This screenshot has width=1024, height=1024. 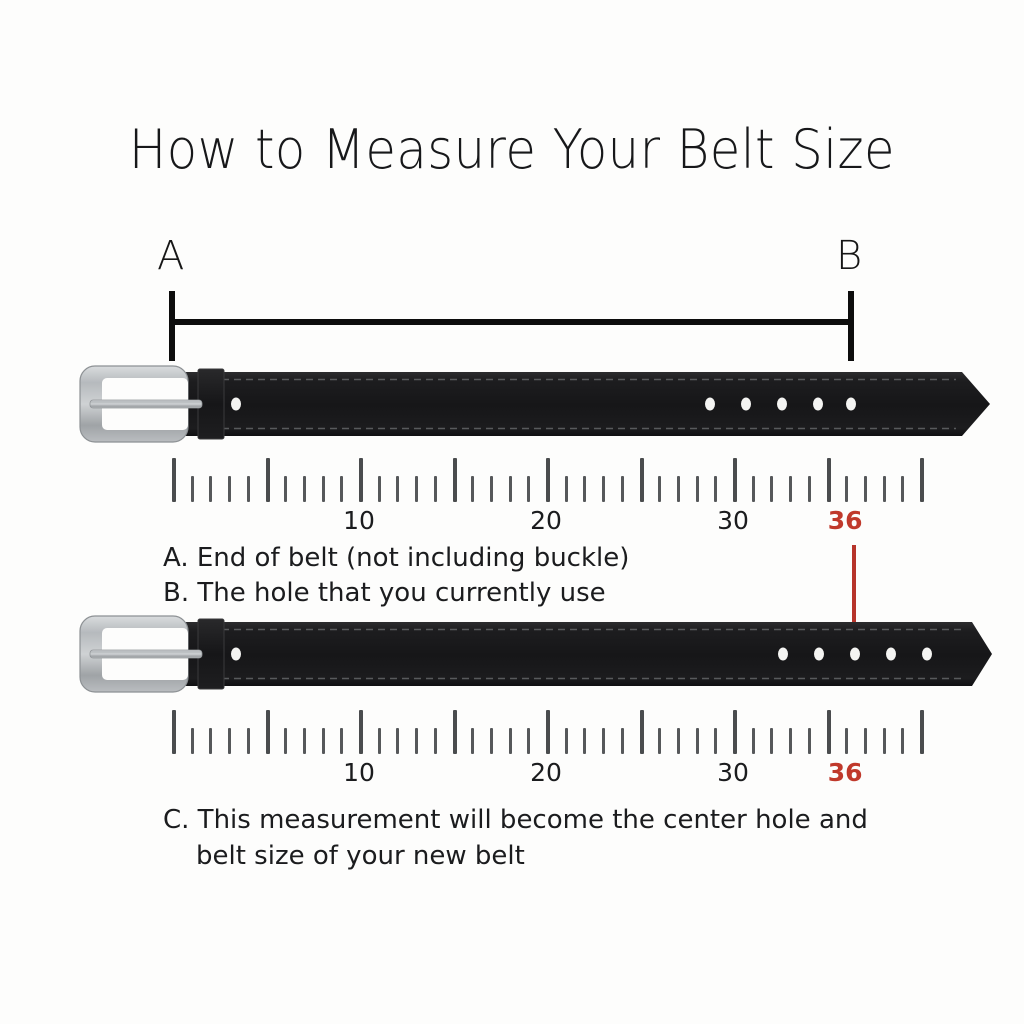 I want to click on belt-strap-icon-bottom, so click(x=535, y=654).